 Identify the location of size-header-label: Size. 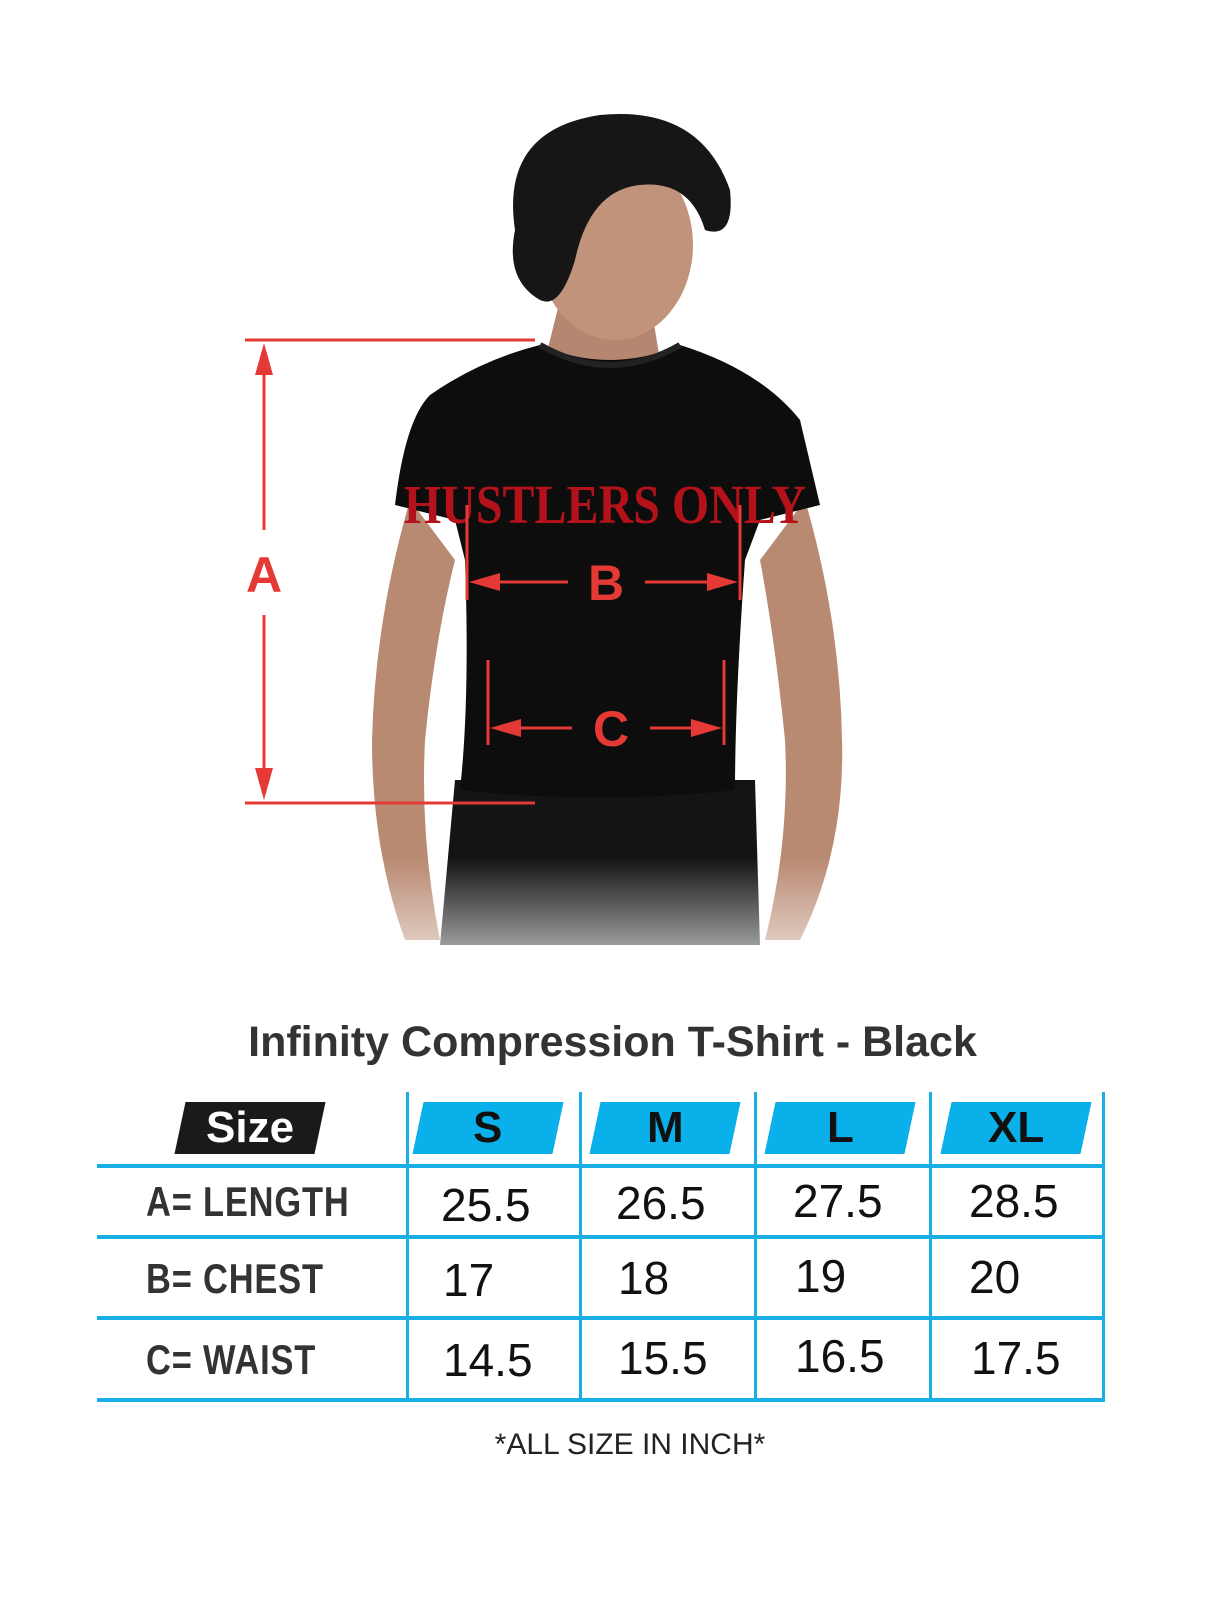
(250, 1127).